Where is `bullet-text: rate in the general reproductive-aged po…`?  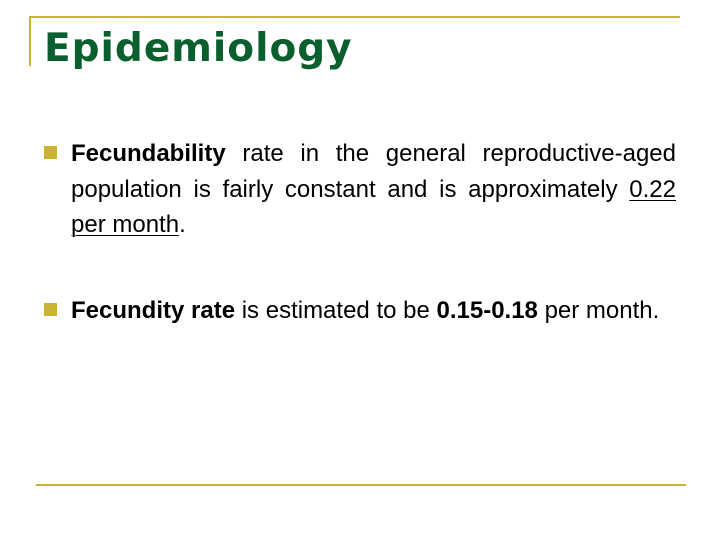
bullet-text: rate in the general reproductive-aged po… is located at coordinates (373, 171).